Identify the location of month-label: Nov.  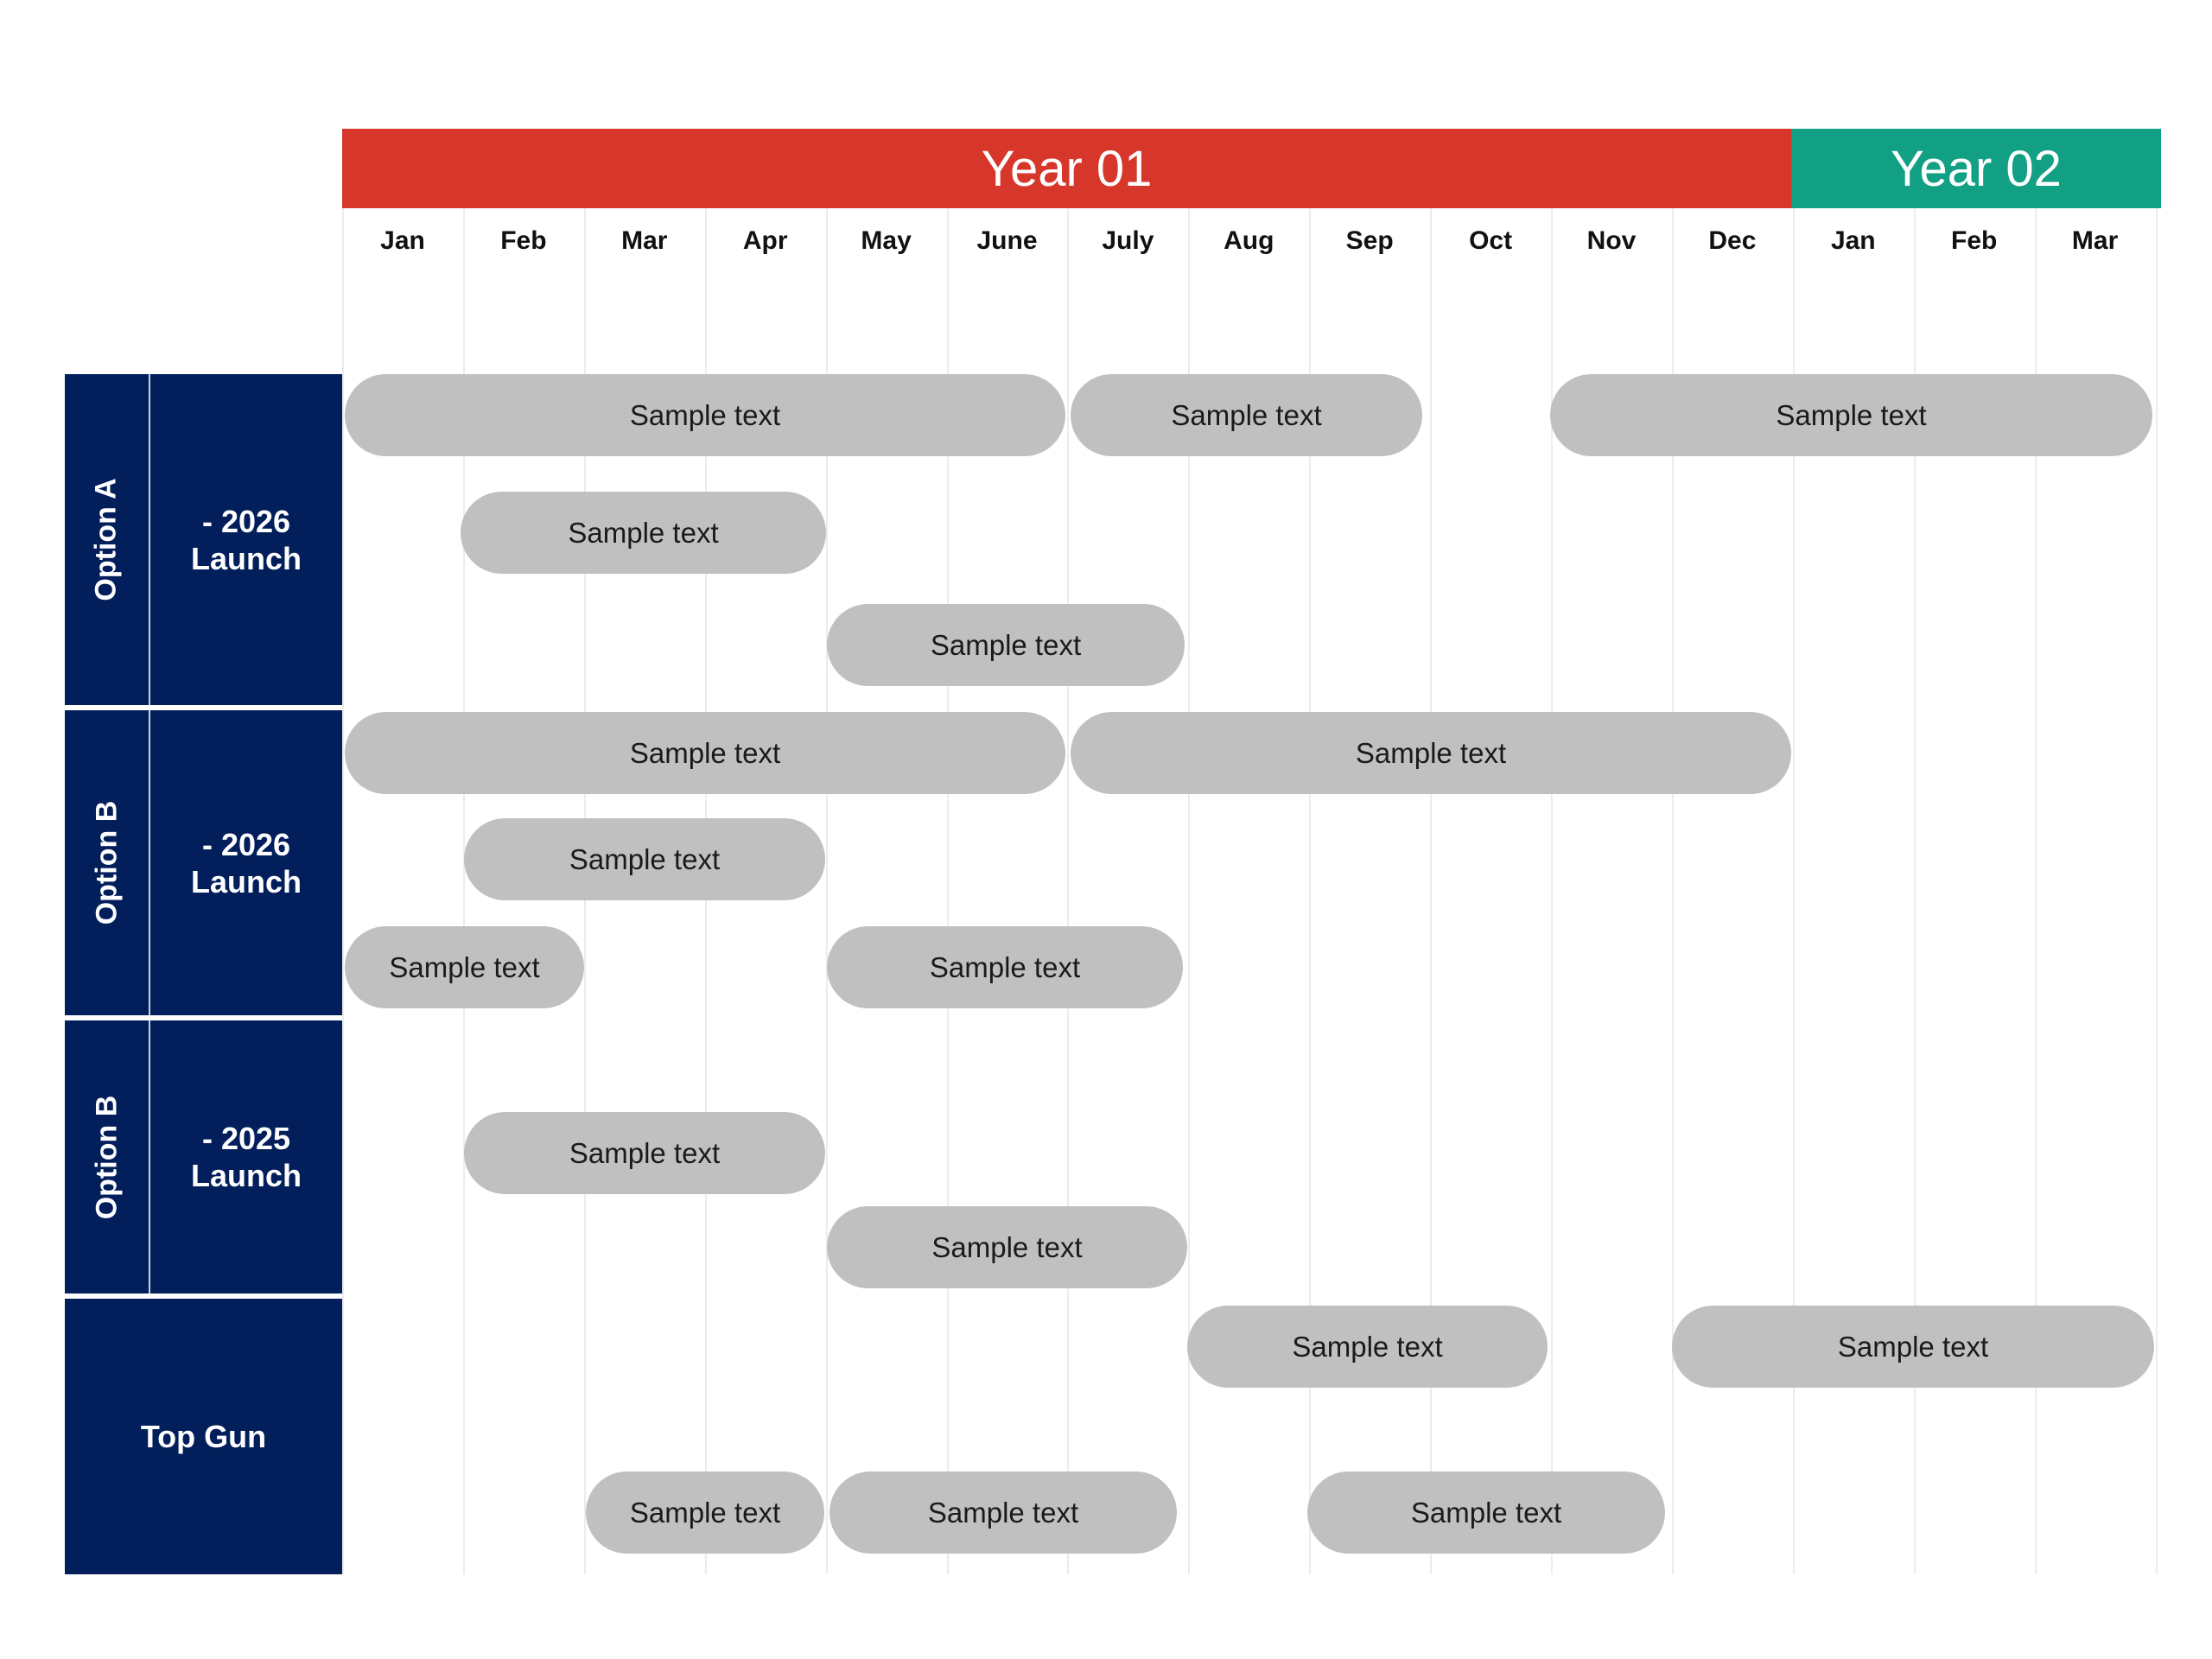
(1611, 240).